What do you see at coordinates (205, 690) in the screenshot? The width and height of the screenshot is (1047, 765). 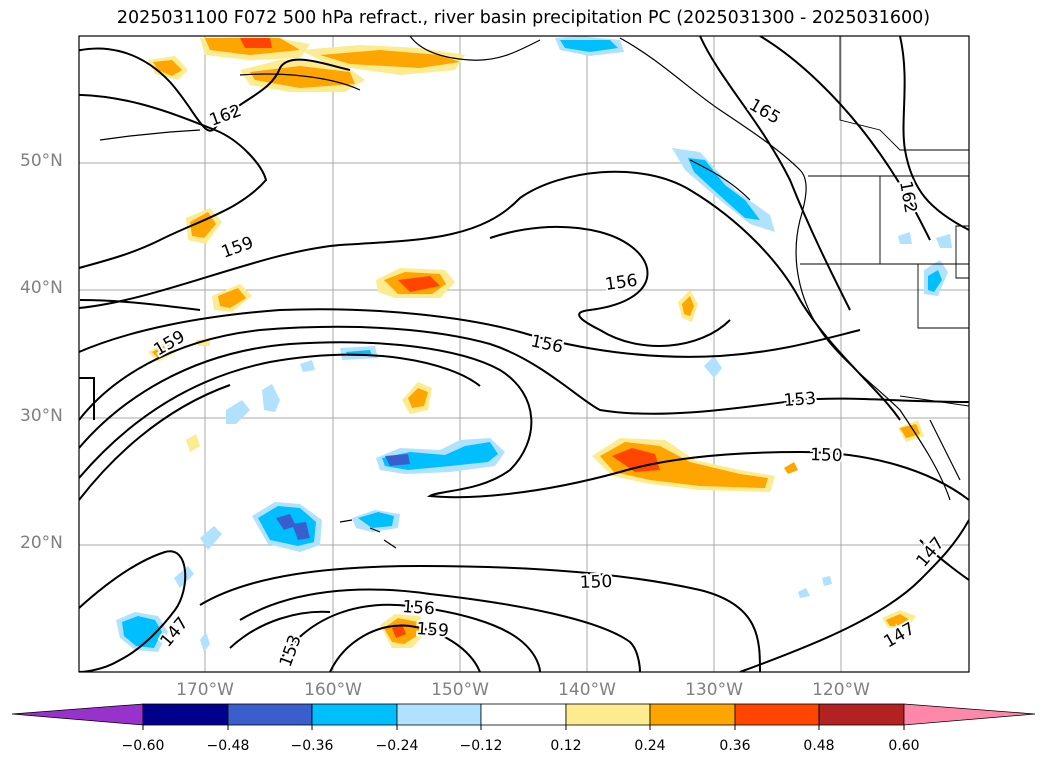 I see `lon-label-170w: 170°W` at bounding box center [205, 690].